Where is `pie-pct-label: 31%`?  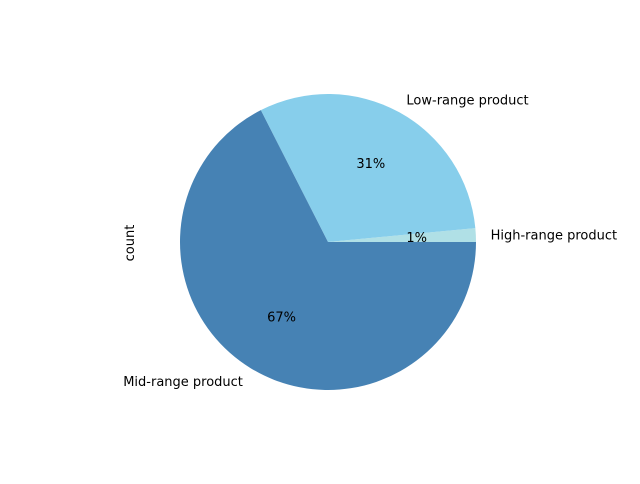 pie-pct-label: 31% is located at coordinates (370, 164).